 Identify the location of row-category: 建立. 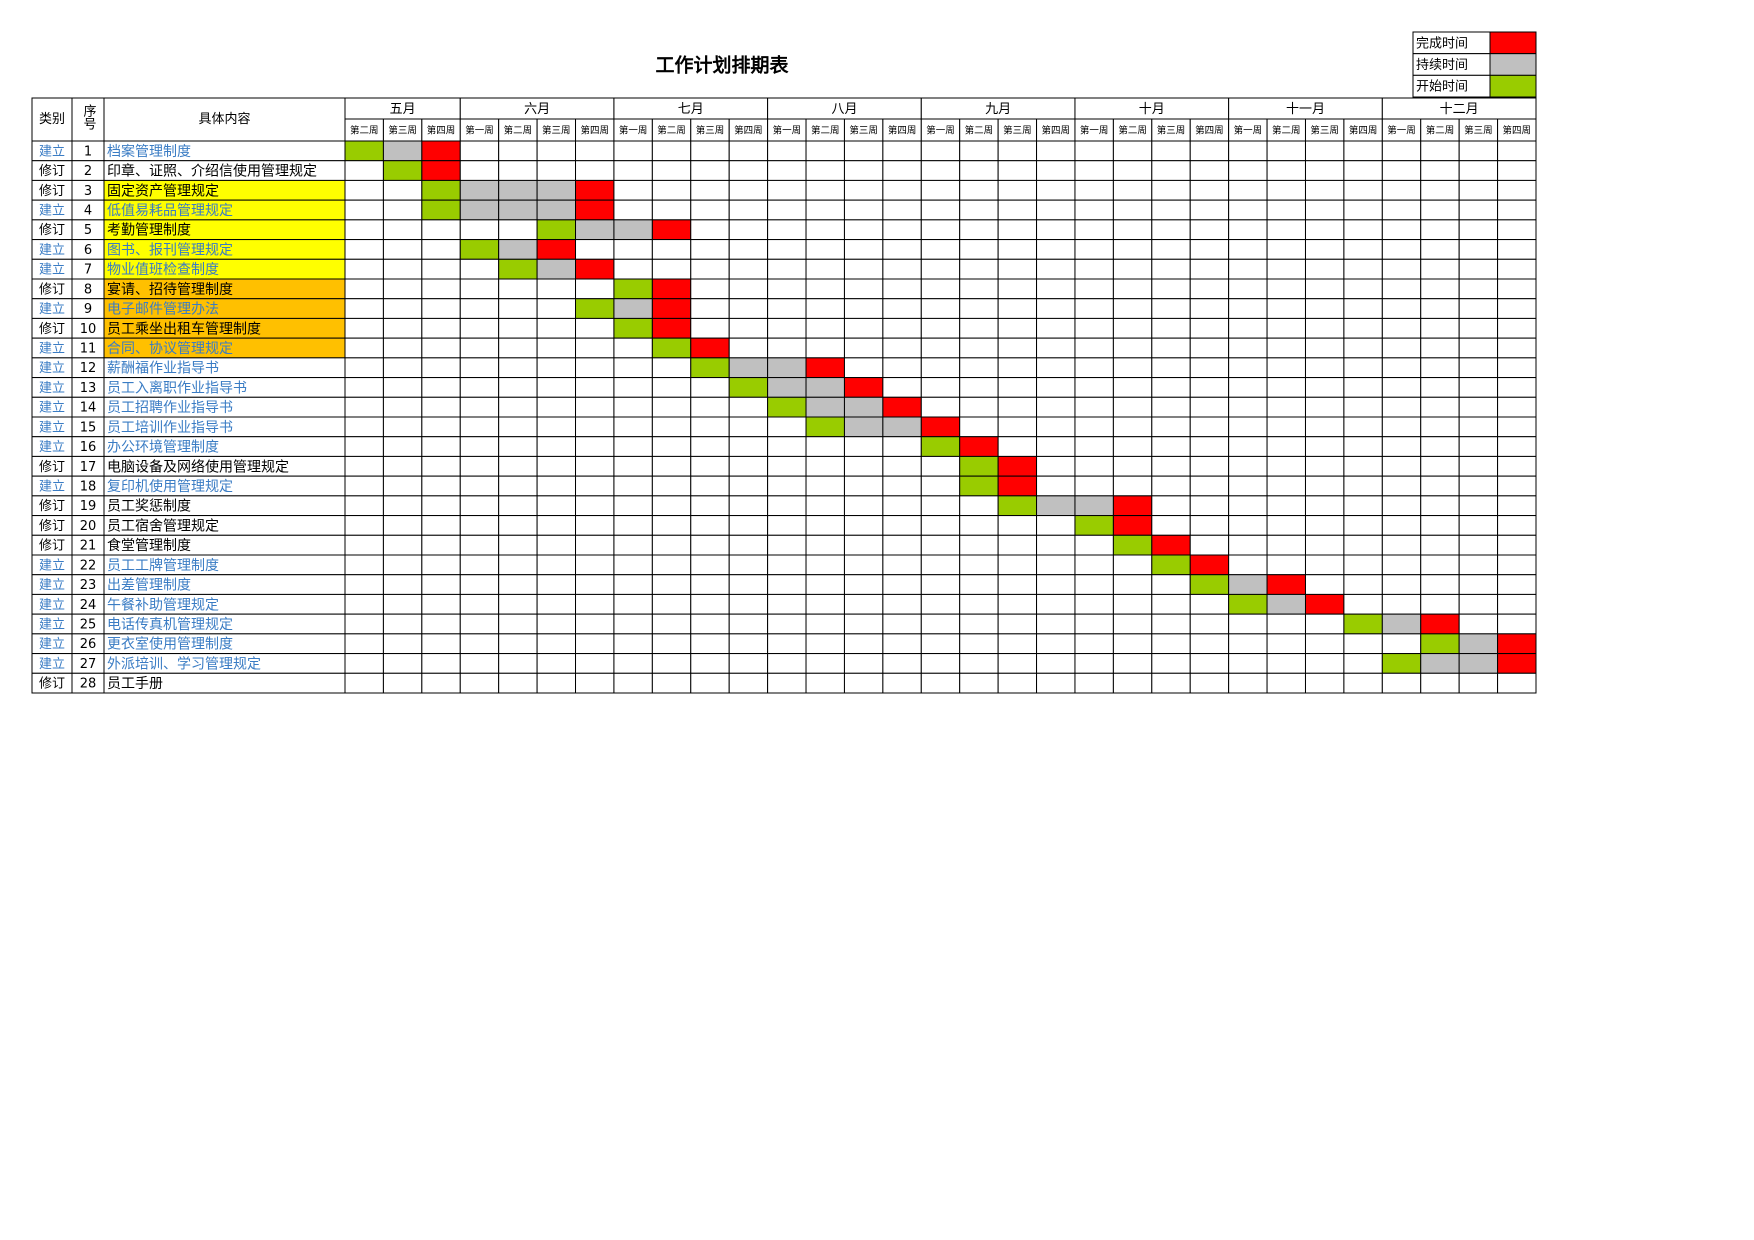
(52, 270).